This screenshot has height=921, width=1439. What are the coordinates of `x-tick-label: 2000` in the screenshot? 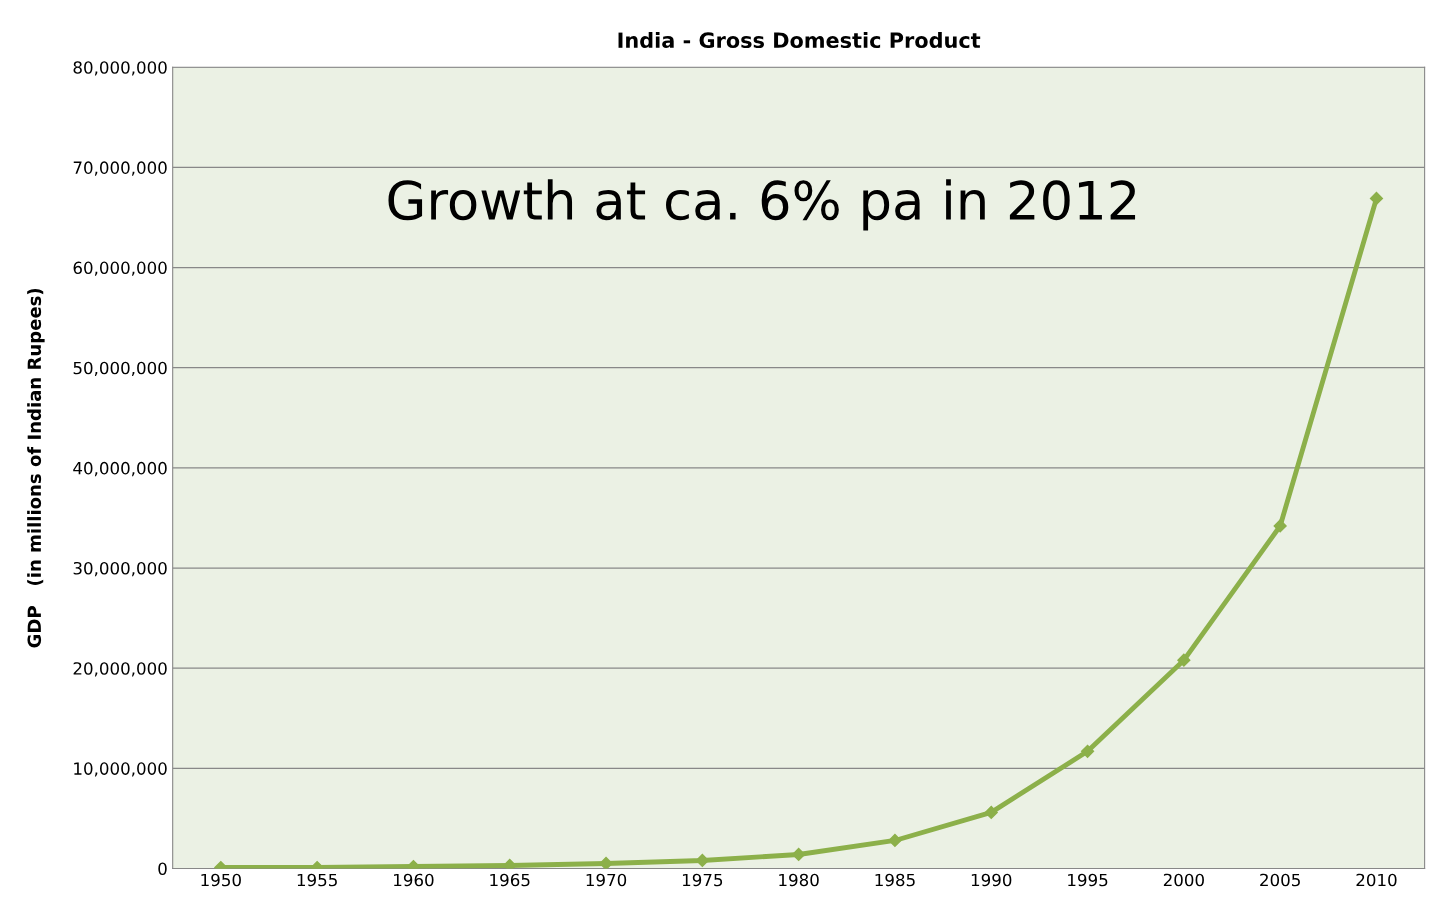 It's located at (1183, 880).